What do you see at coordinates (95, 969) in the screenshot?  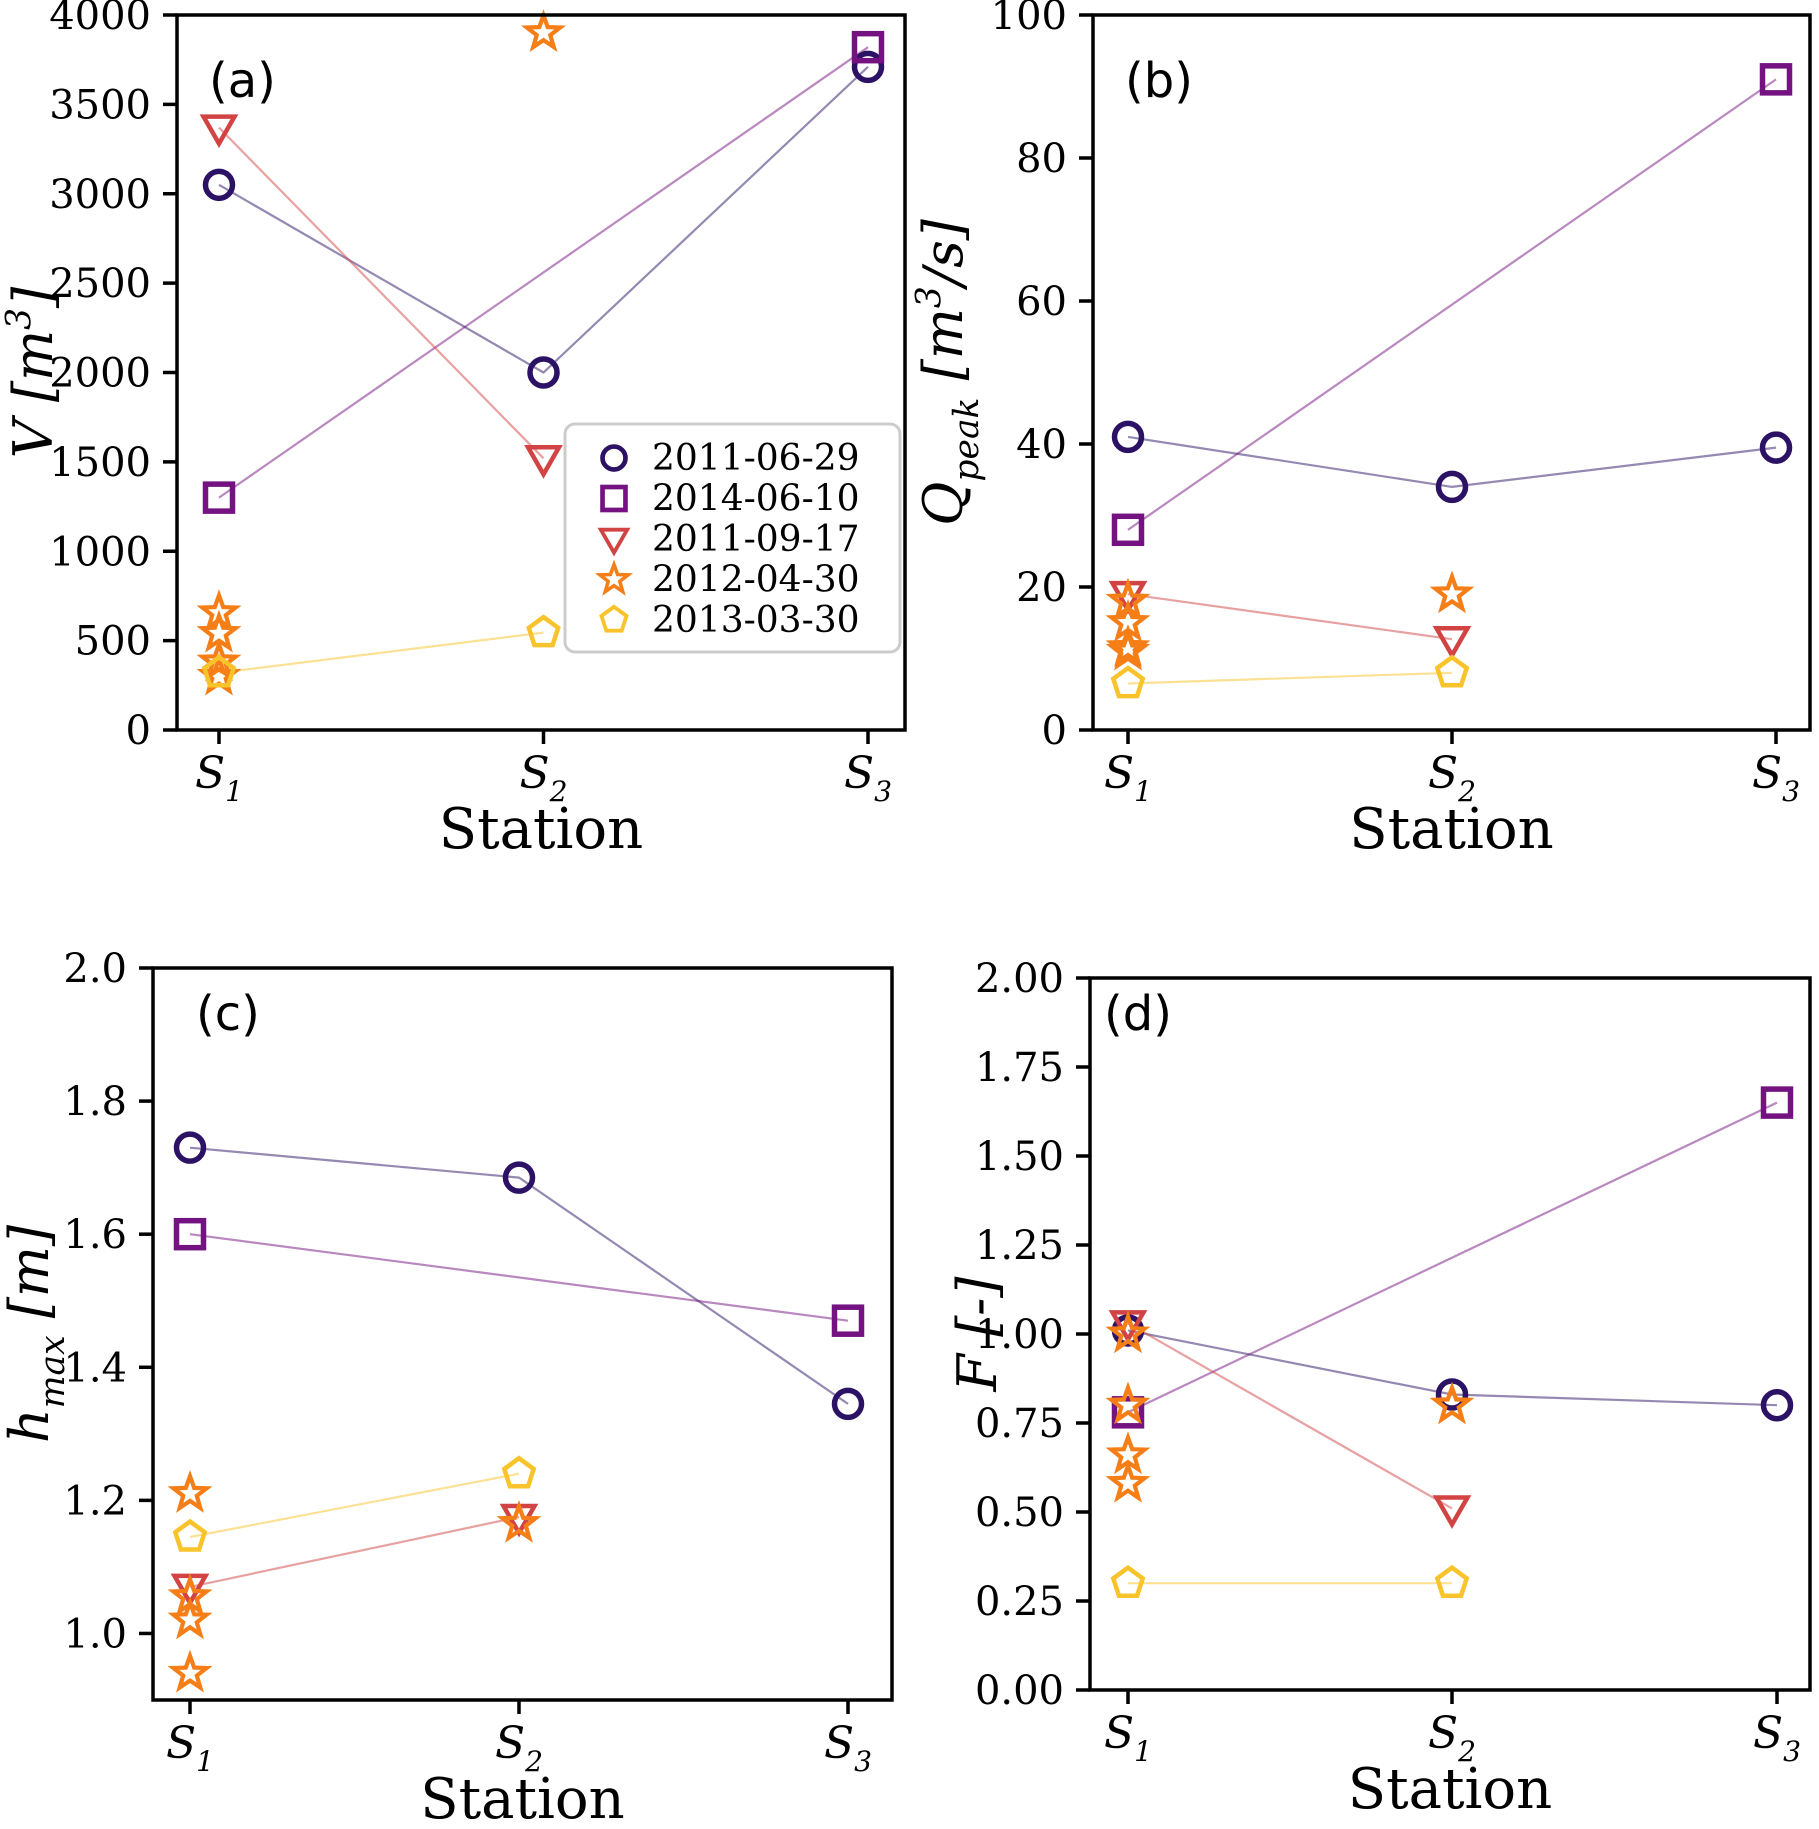 I see `y-tick-label: 2.0` at bounding box center [95, 969].